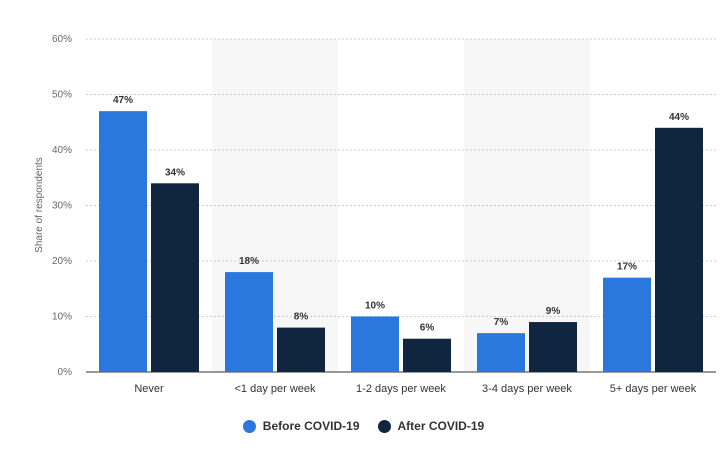 The width and height of the screenshot is (727, 466). What do you see at coordinates (427, 328) in the screenshot?
I see `data-label: 6%` at bounding box center [427, 328].